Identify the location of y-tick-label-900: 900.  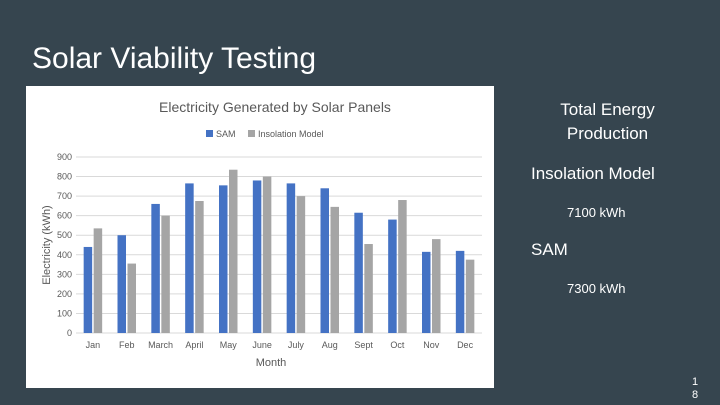
(64, 157).